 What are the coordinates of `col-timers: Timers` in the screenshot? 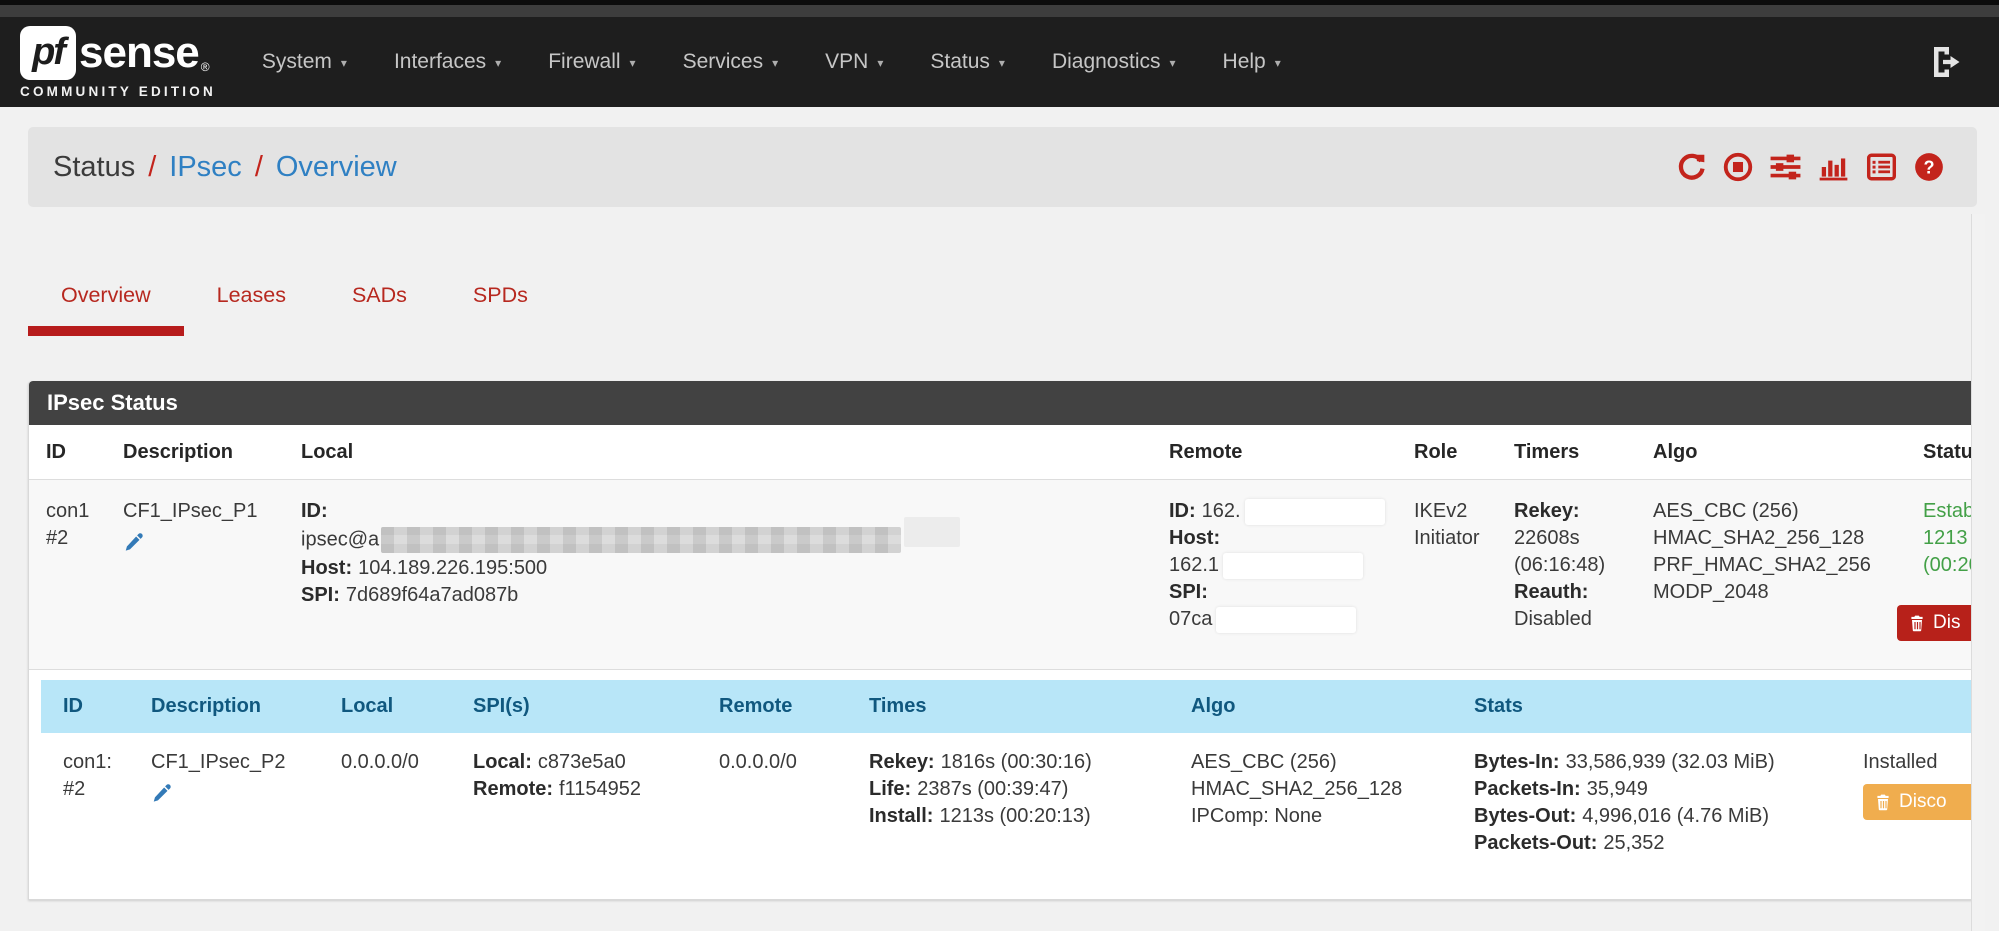 It's located at (1566, 452).